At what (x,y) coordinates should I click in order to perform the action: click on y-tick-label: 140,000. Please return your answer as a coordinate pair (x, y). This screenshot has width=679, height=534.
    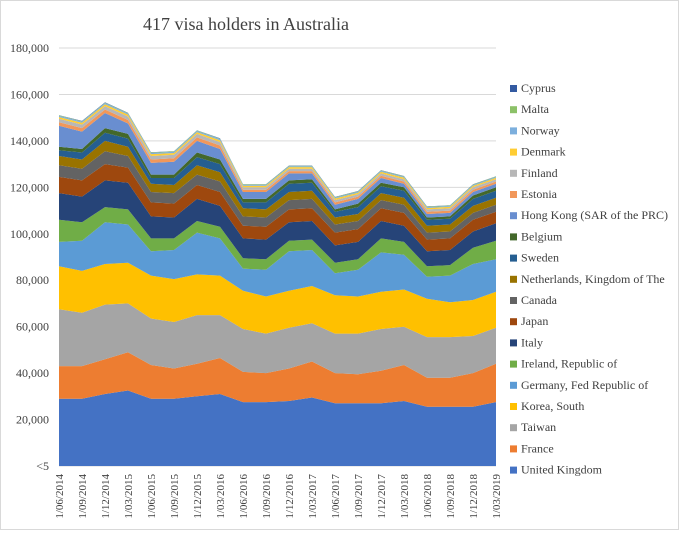
    Looking at the image, I should click on (29, 141).